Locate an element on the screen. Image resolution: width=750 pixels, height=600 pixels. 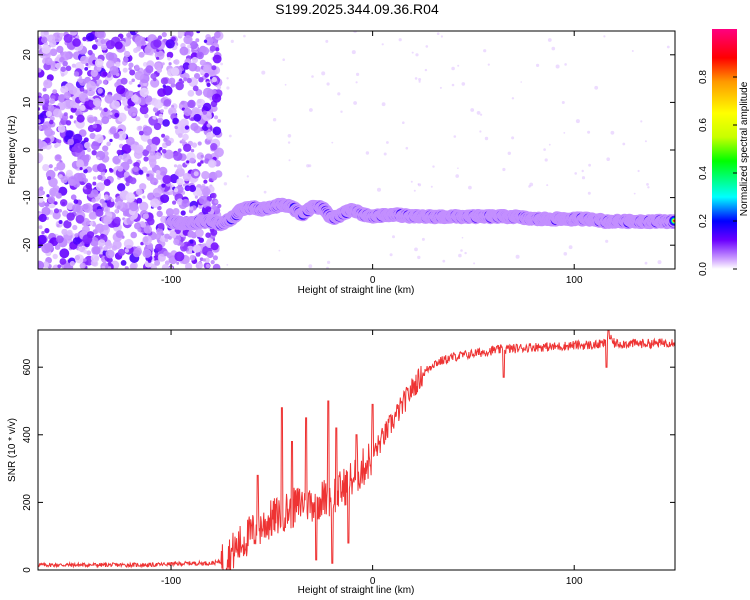
snr-x-label: Height of straight line (km) is located at coordinates (356, 590).